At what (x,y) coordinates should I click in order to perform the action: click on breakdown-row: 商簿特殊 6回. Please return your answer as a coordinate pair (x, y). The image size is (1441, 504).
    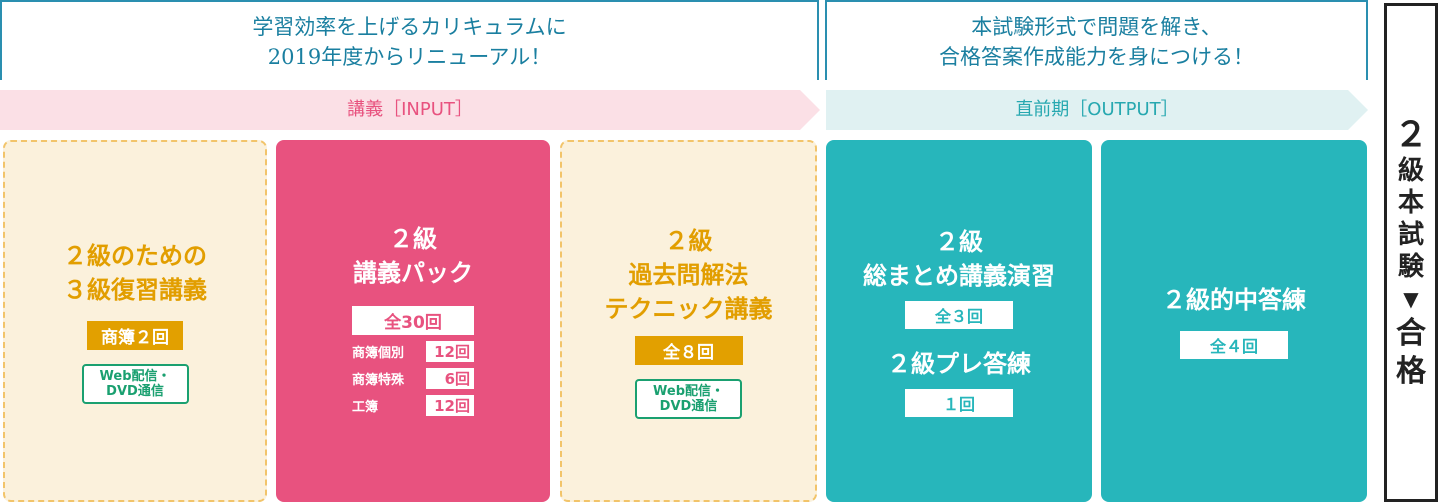
    Looking at the image, I should click on (413, 378).